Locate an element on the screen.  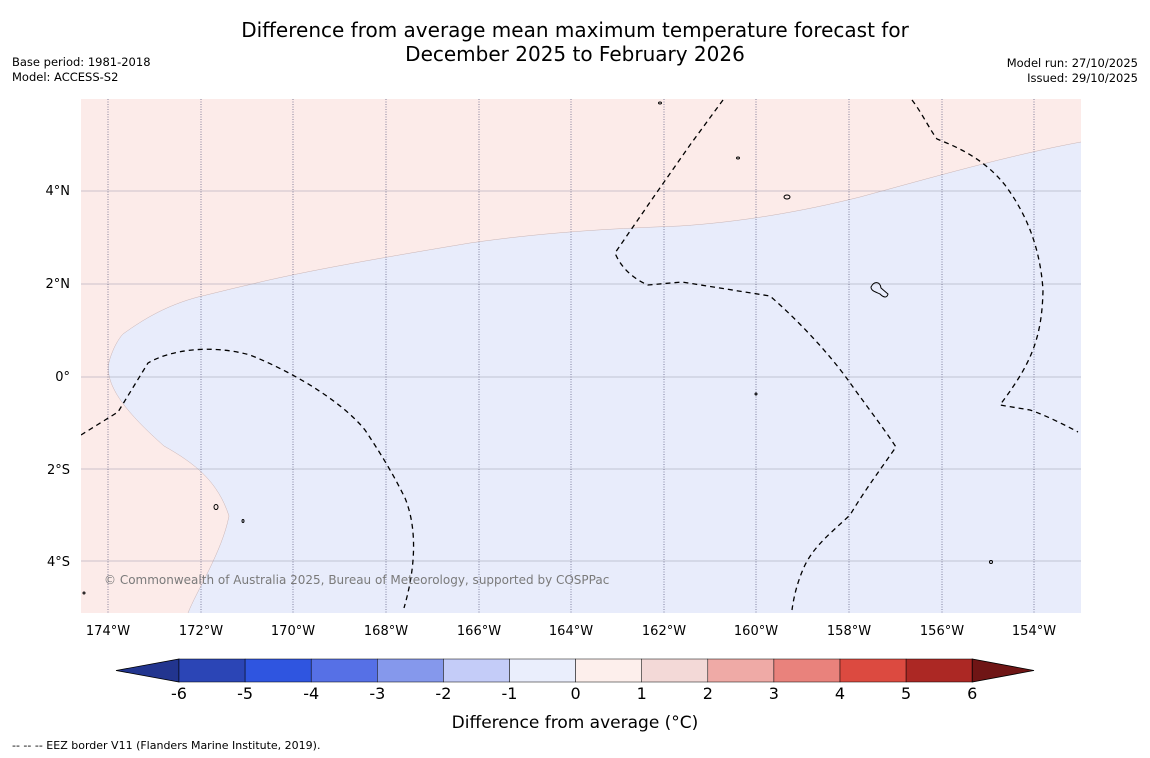
meta-right: Model run: 27/10/2025 Issued: 29/10/2025 is located at coordinates (1072, 71).